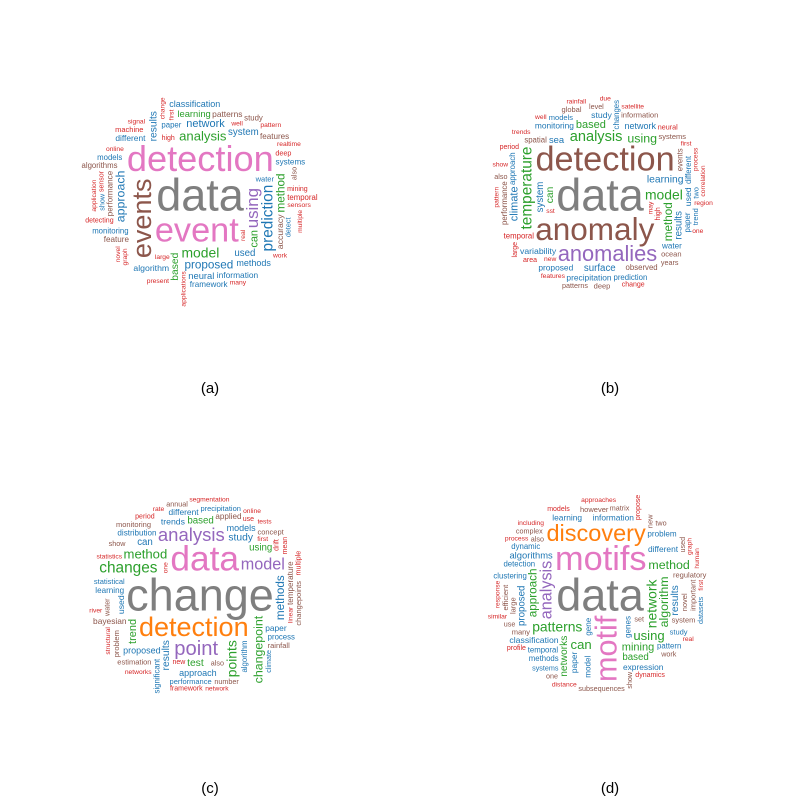 Image resolution: width=800 pixels, height=800 pixels. Describe the element at coordinates (550, 259) in the screenshot. I see `word-new: new` at that location.